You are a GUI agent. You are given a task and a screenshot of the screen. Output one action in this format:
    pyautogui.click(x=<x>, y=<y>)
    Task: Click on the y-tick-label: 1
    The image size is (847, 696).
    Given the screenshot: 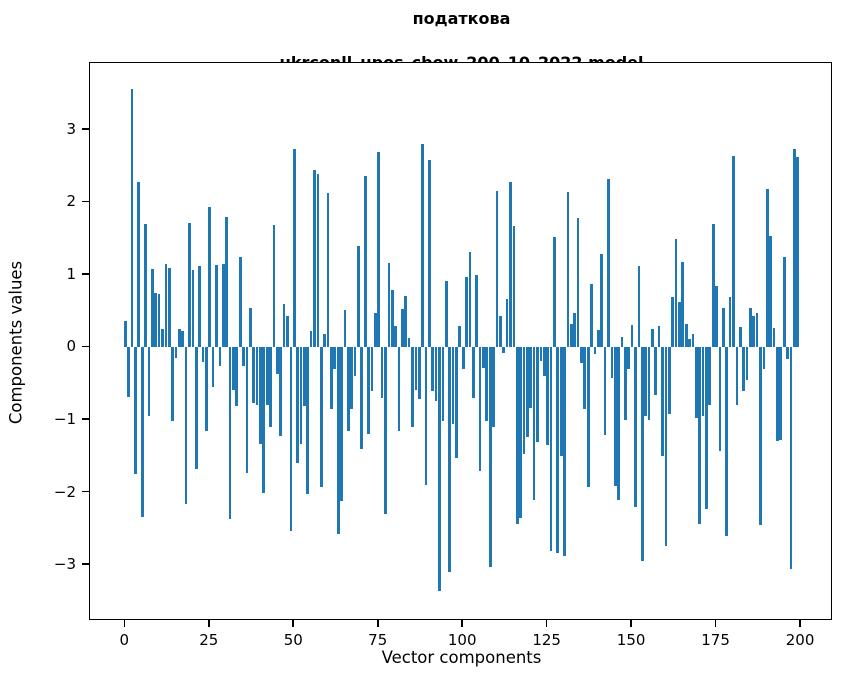 What is the action you would take?
    pyautogui.click(x=71, y=273)
    